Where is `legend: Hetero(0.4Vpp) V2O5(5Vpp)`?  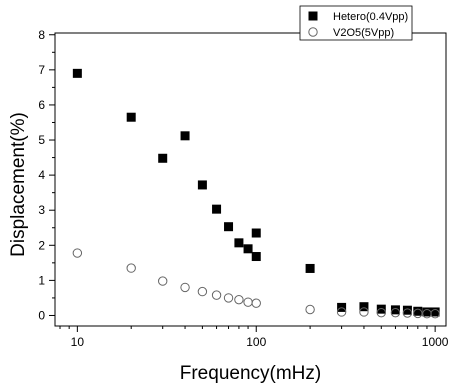 legend: Hetero(0.4Vpp) V2O5(5Vpp) is located at coordinates (356, 23).